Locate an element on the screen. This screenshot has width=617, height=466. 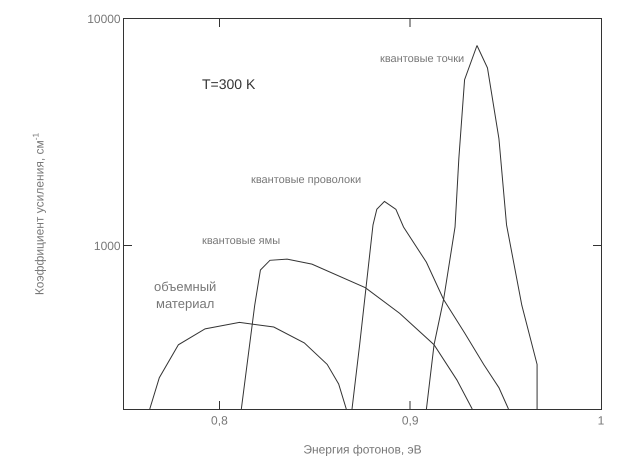
x-tick-label: 0,8 is located at coordinates (219, 420).